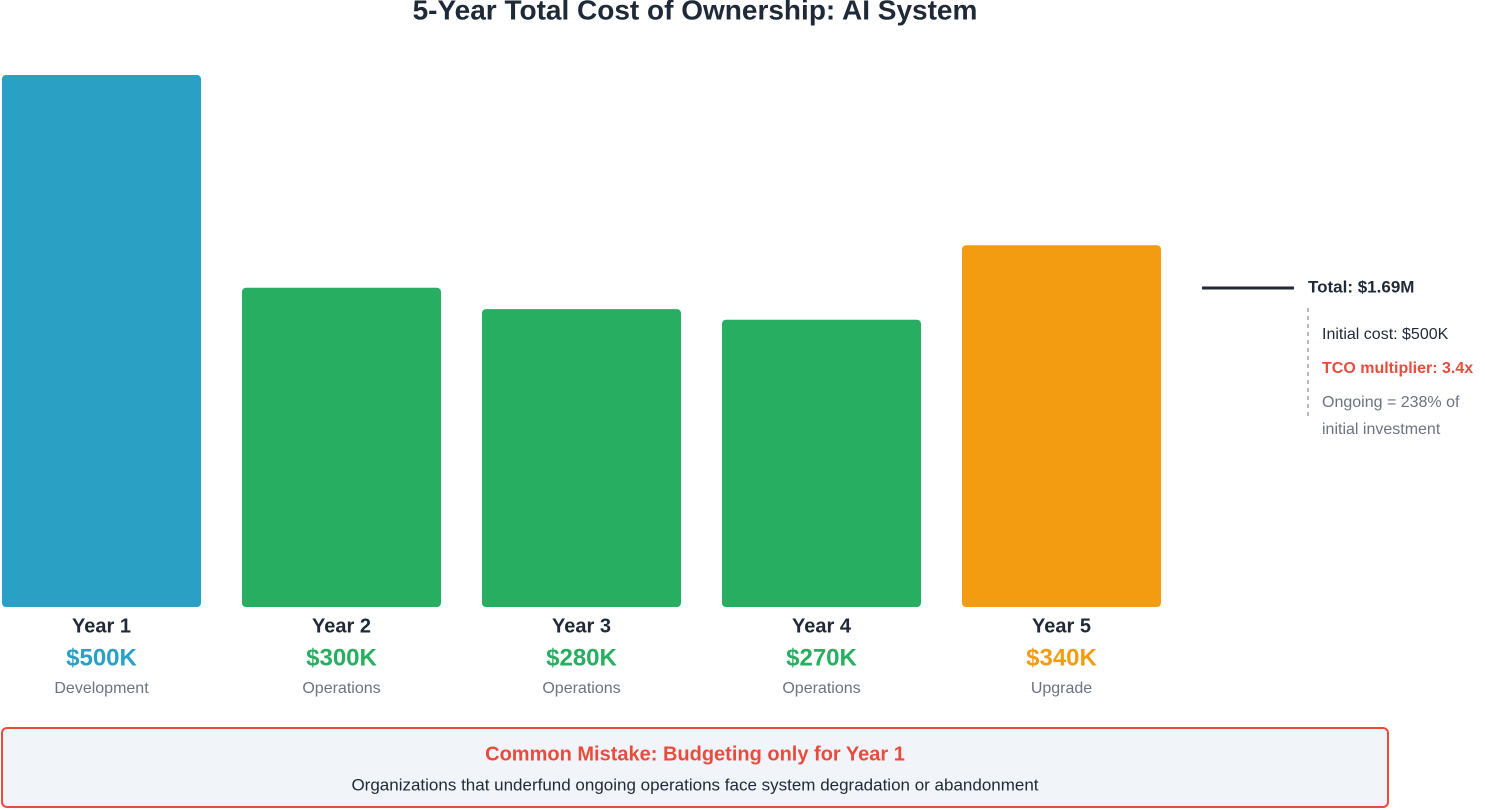  I want to click on x-tick-label: Year 5, so click(1061, 626).